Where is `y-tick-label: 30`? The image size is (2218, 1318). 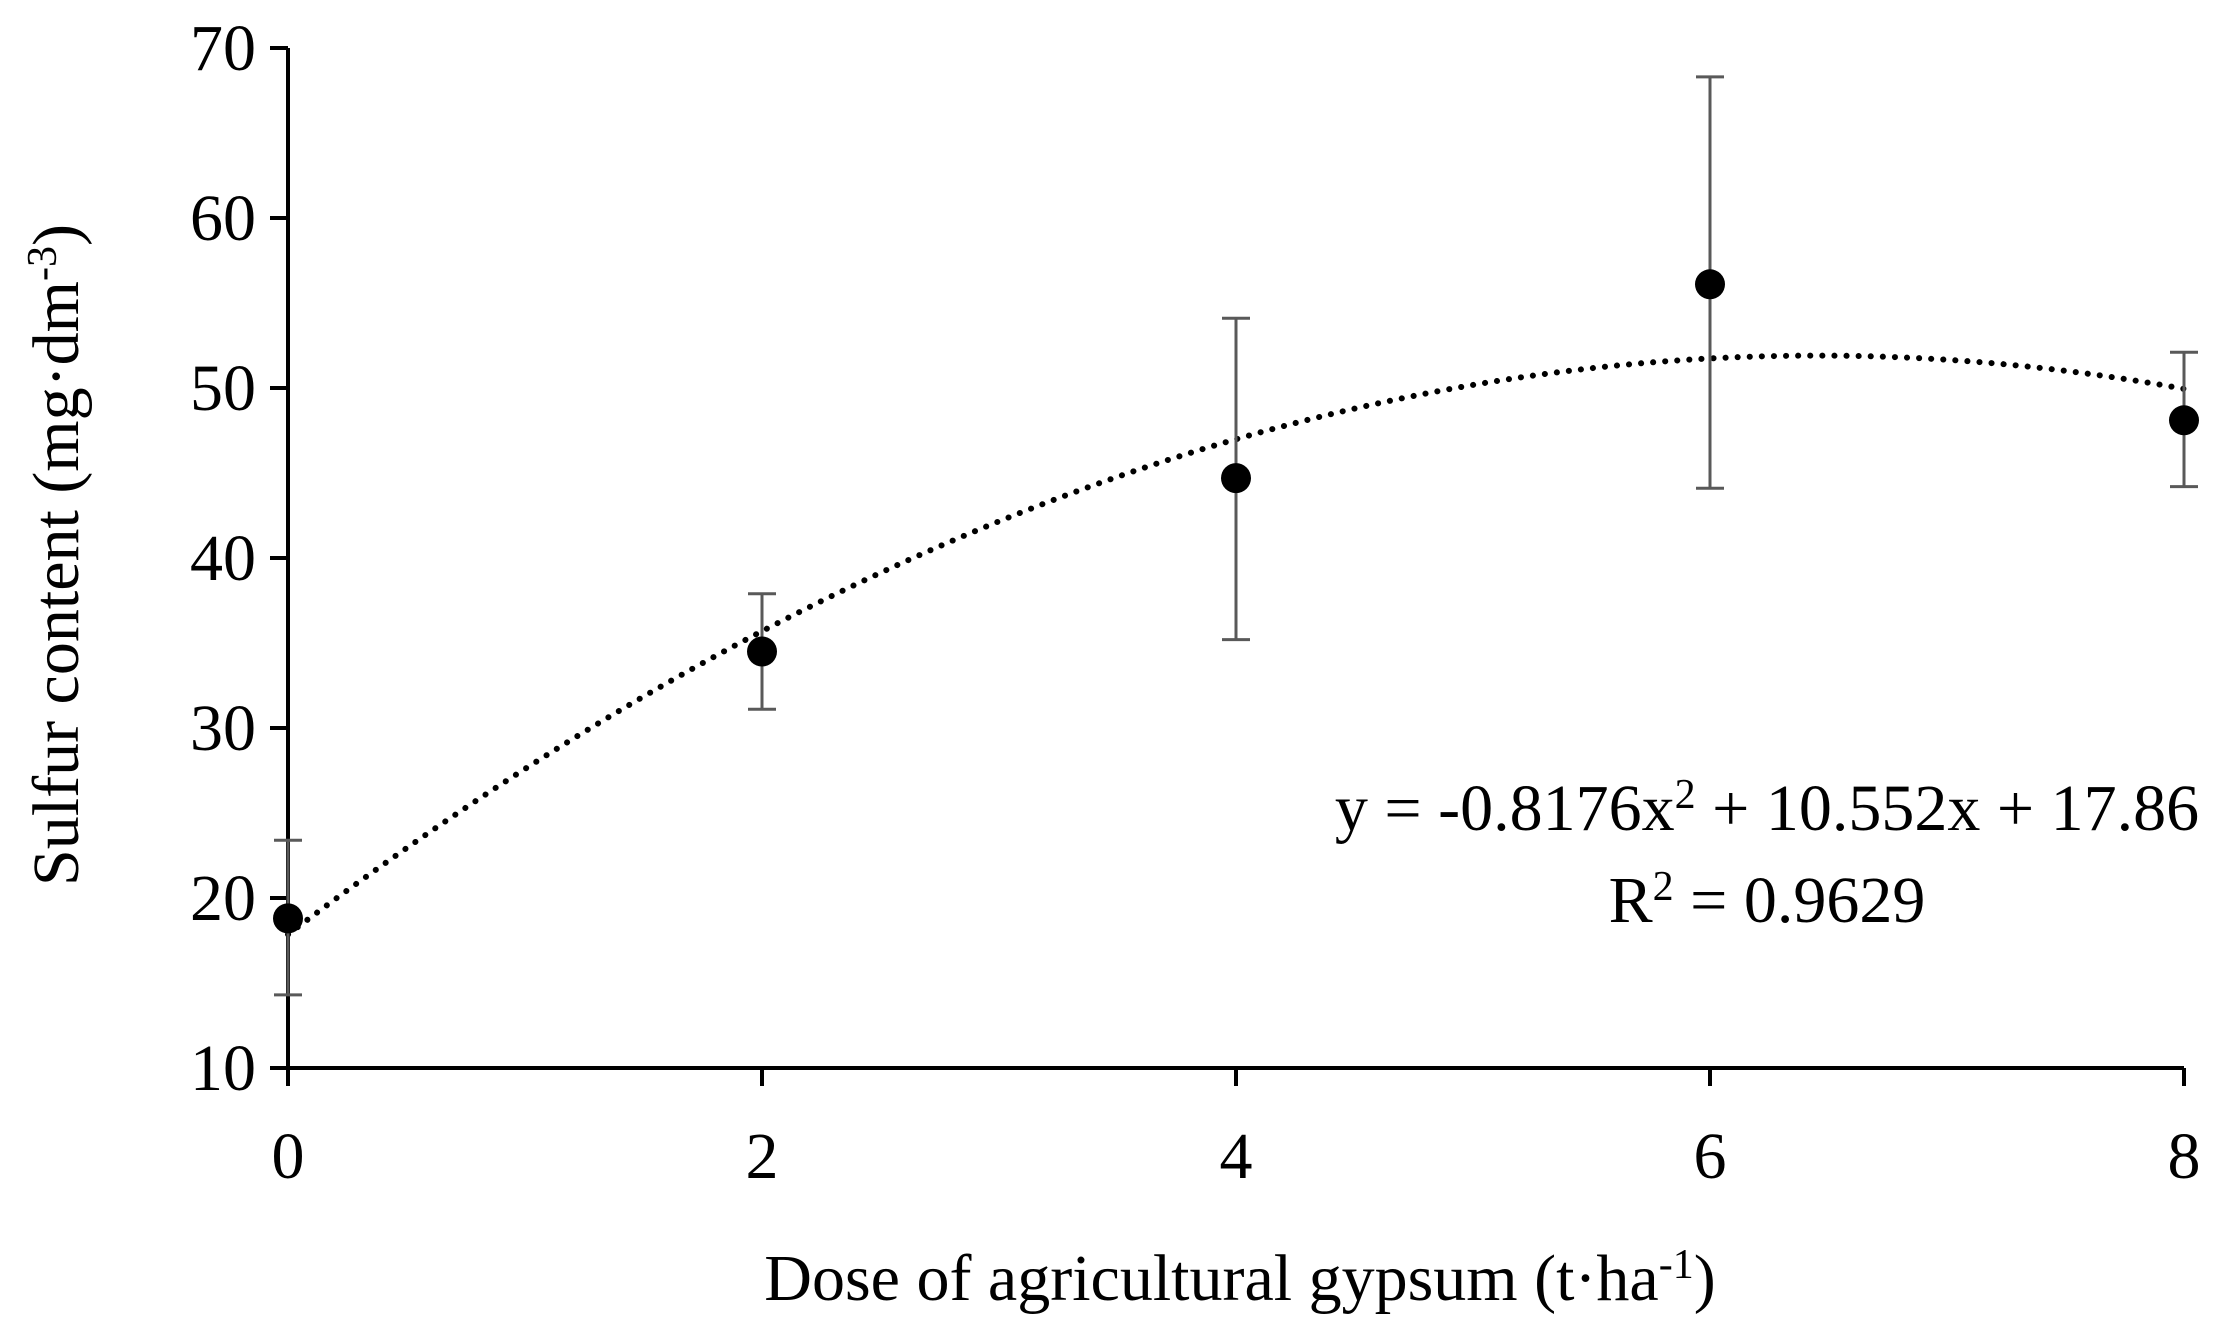
y-tick-label: 30 is located at coordinates (223, 728).